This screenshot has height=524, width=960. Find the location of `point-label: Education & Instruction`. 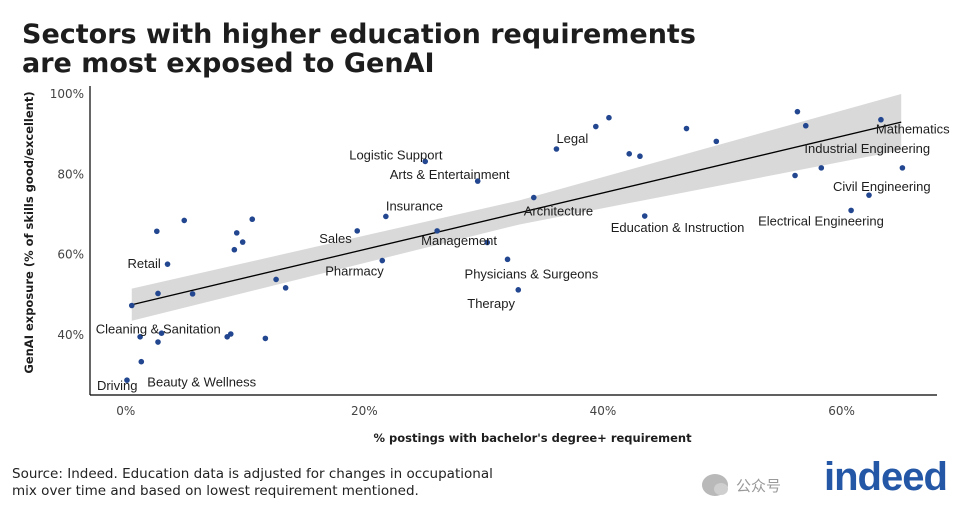

point-label: Education & Instruction is located at coordinates (678, 227).